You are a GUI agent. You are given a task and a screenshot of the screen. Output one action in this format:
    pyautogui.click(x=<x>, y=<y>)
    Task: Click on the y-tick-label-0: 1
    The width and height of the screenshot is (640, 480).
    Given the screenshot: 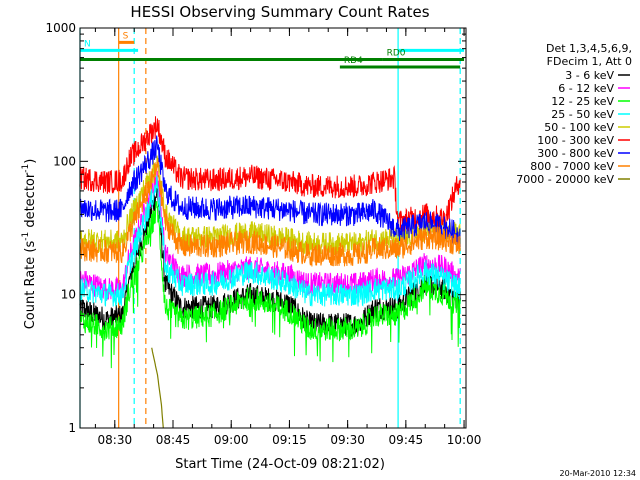 What is the action you would take?
    pyautogui.click(x=72, y=428)
    